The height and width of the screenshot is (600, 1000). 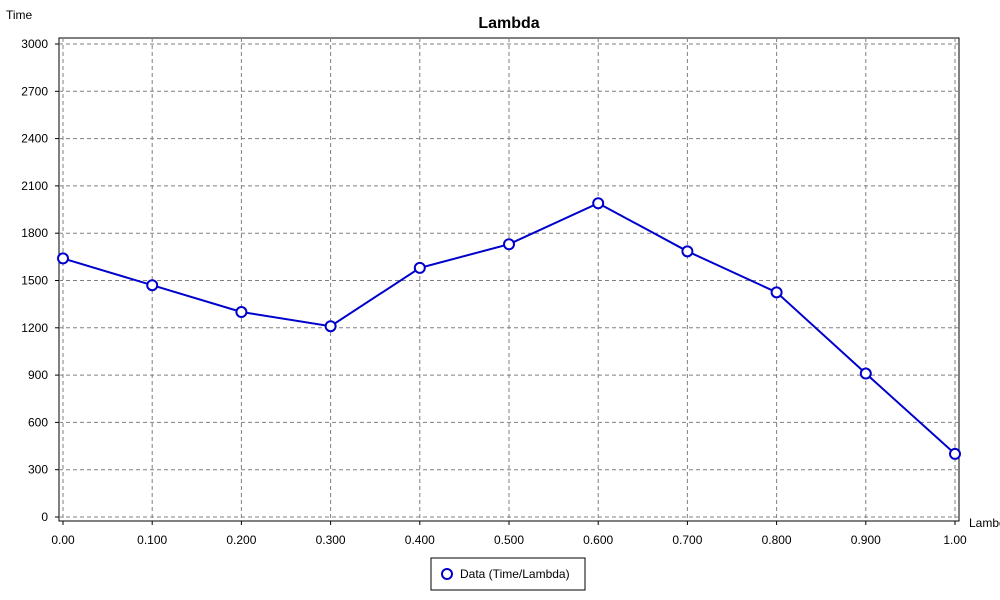 I want to click on y-tick-label: 2100, so click(x=34, y=186).